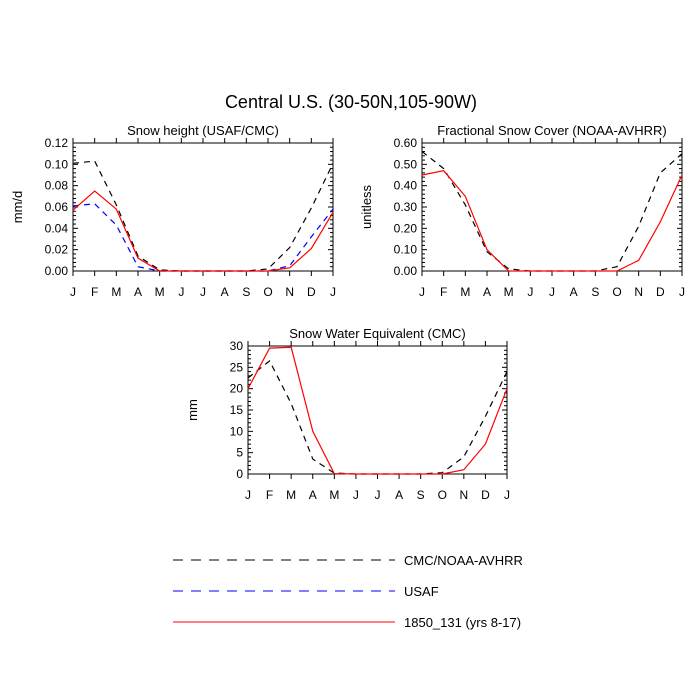  What do you see at coordinates (239, 474) in the screenshot?
I see `y-tick-label: 0` at bounding box center [239, 474].